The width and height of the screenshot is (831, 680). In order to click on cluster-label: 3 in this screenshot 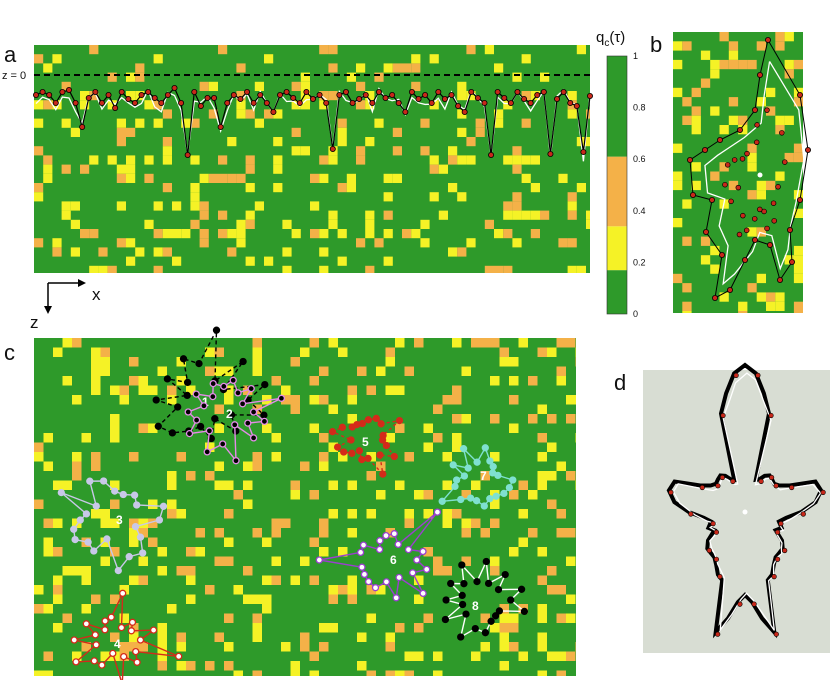, I will do `click(119, 520)`.